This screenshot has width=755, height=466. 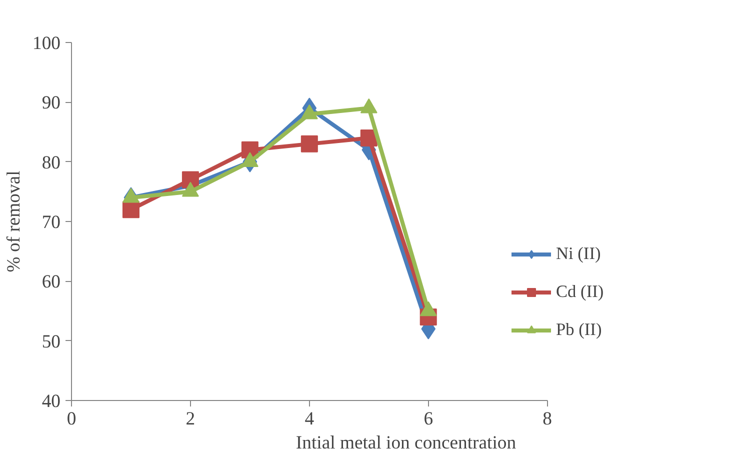 I want to click on legend-label: Pb (II), so click(x=579, y=330).